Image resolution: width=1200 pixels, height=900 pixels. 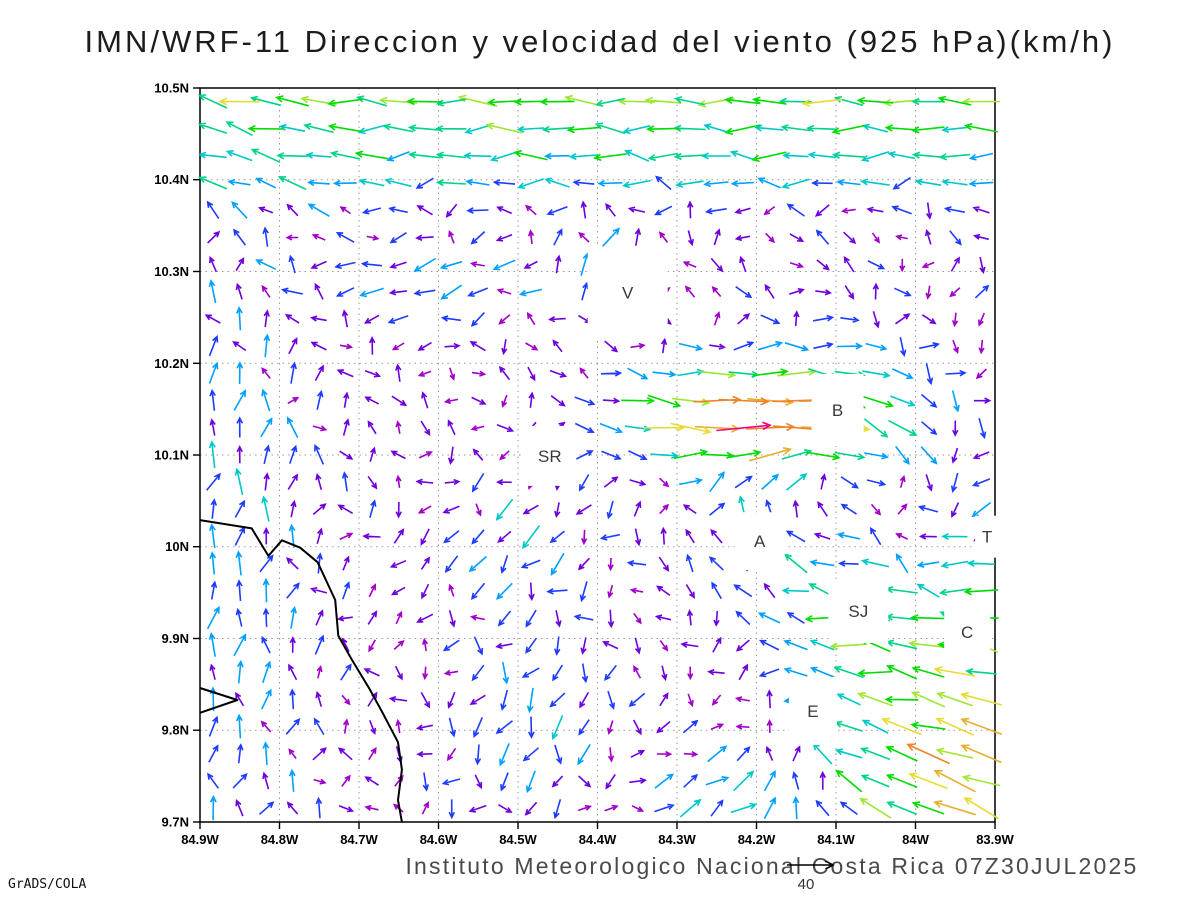 What do you see at coordinates (744, 426) in the screenshot?
I see `wind-arrows` at bounding box center [744, 426].